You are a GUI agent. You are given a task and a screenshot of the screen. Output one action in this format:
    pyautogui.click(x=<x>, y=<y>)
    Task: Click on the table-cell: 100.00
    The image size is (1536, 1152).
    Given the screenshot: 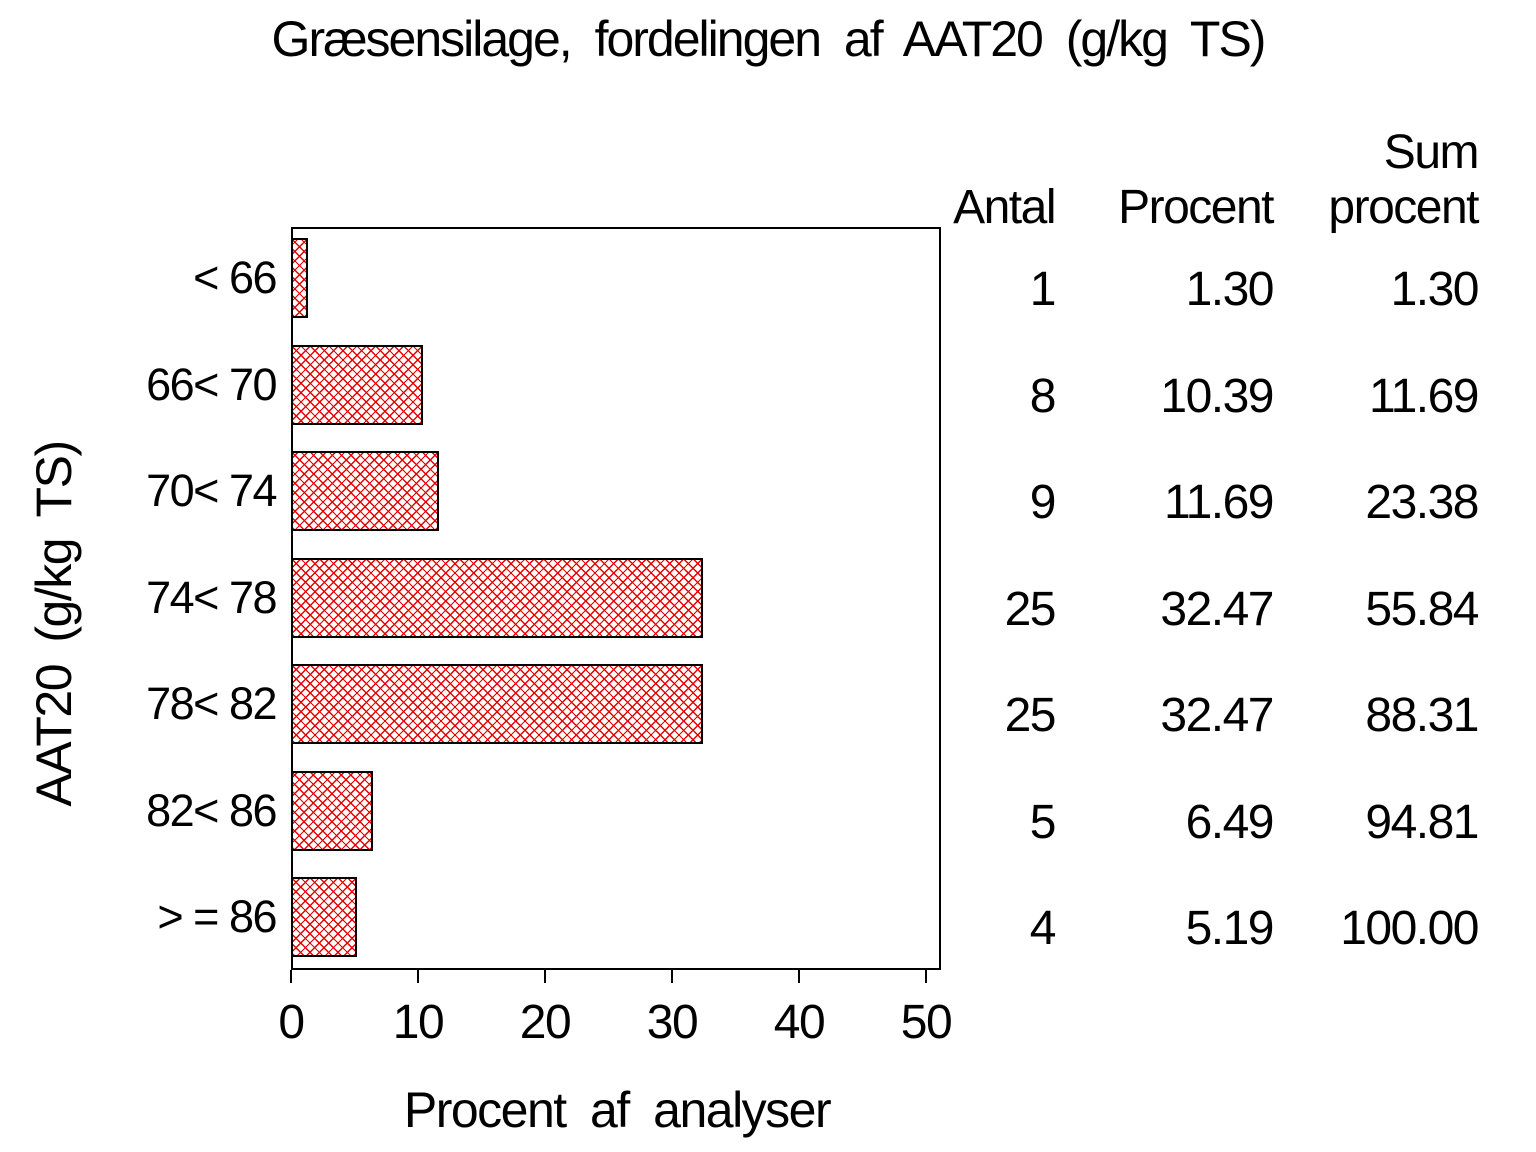 What is the action you would take?
    pyautogui.click(x=1409, y=928)
    